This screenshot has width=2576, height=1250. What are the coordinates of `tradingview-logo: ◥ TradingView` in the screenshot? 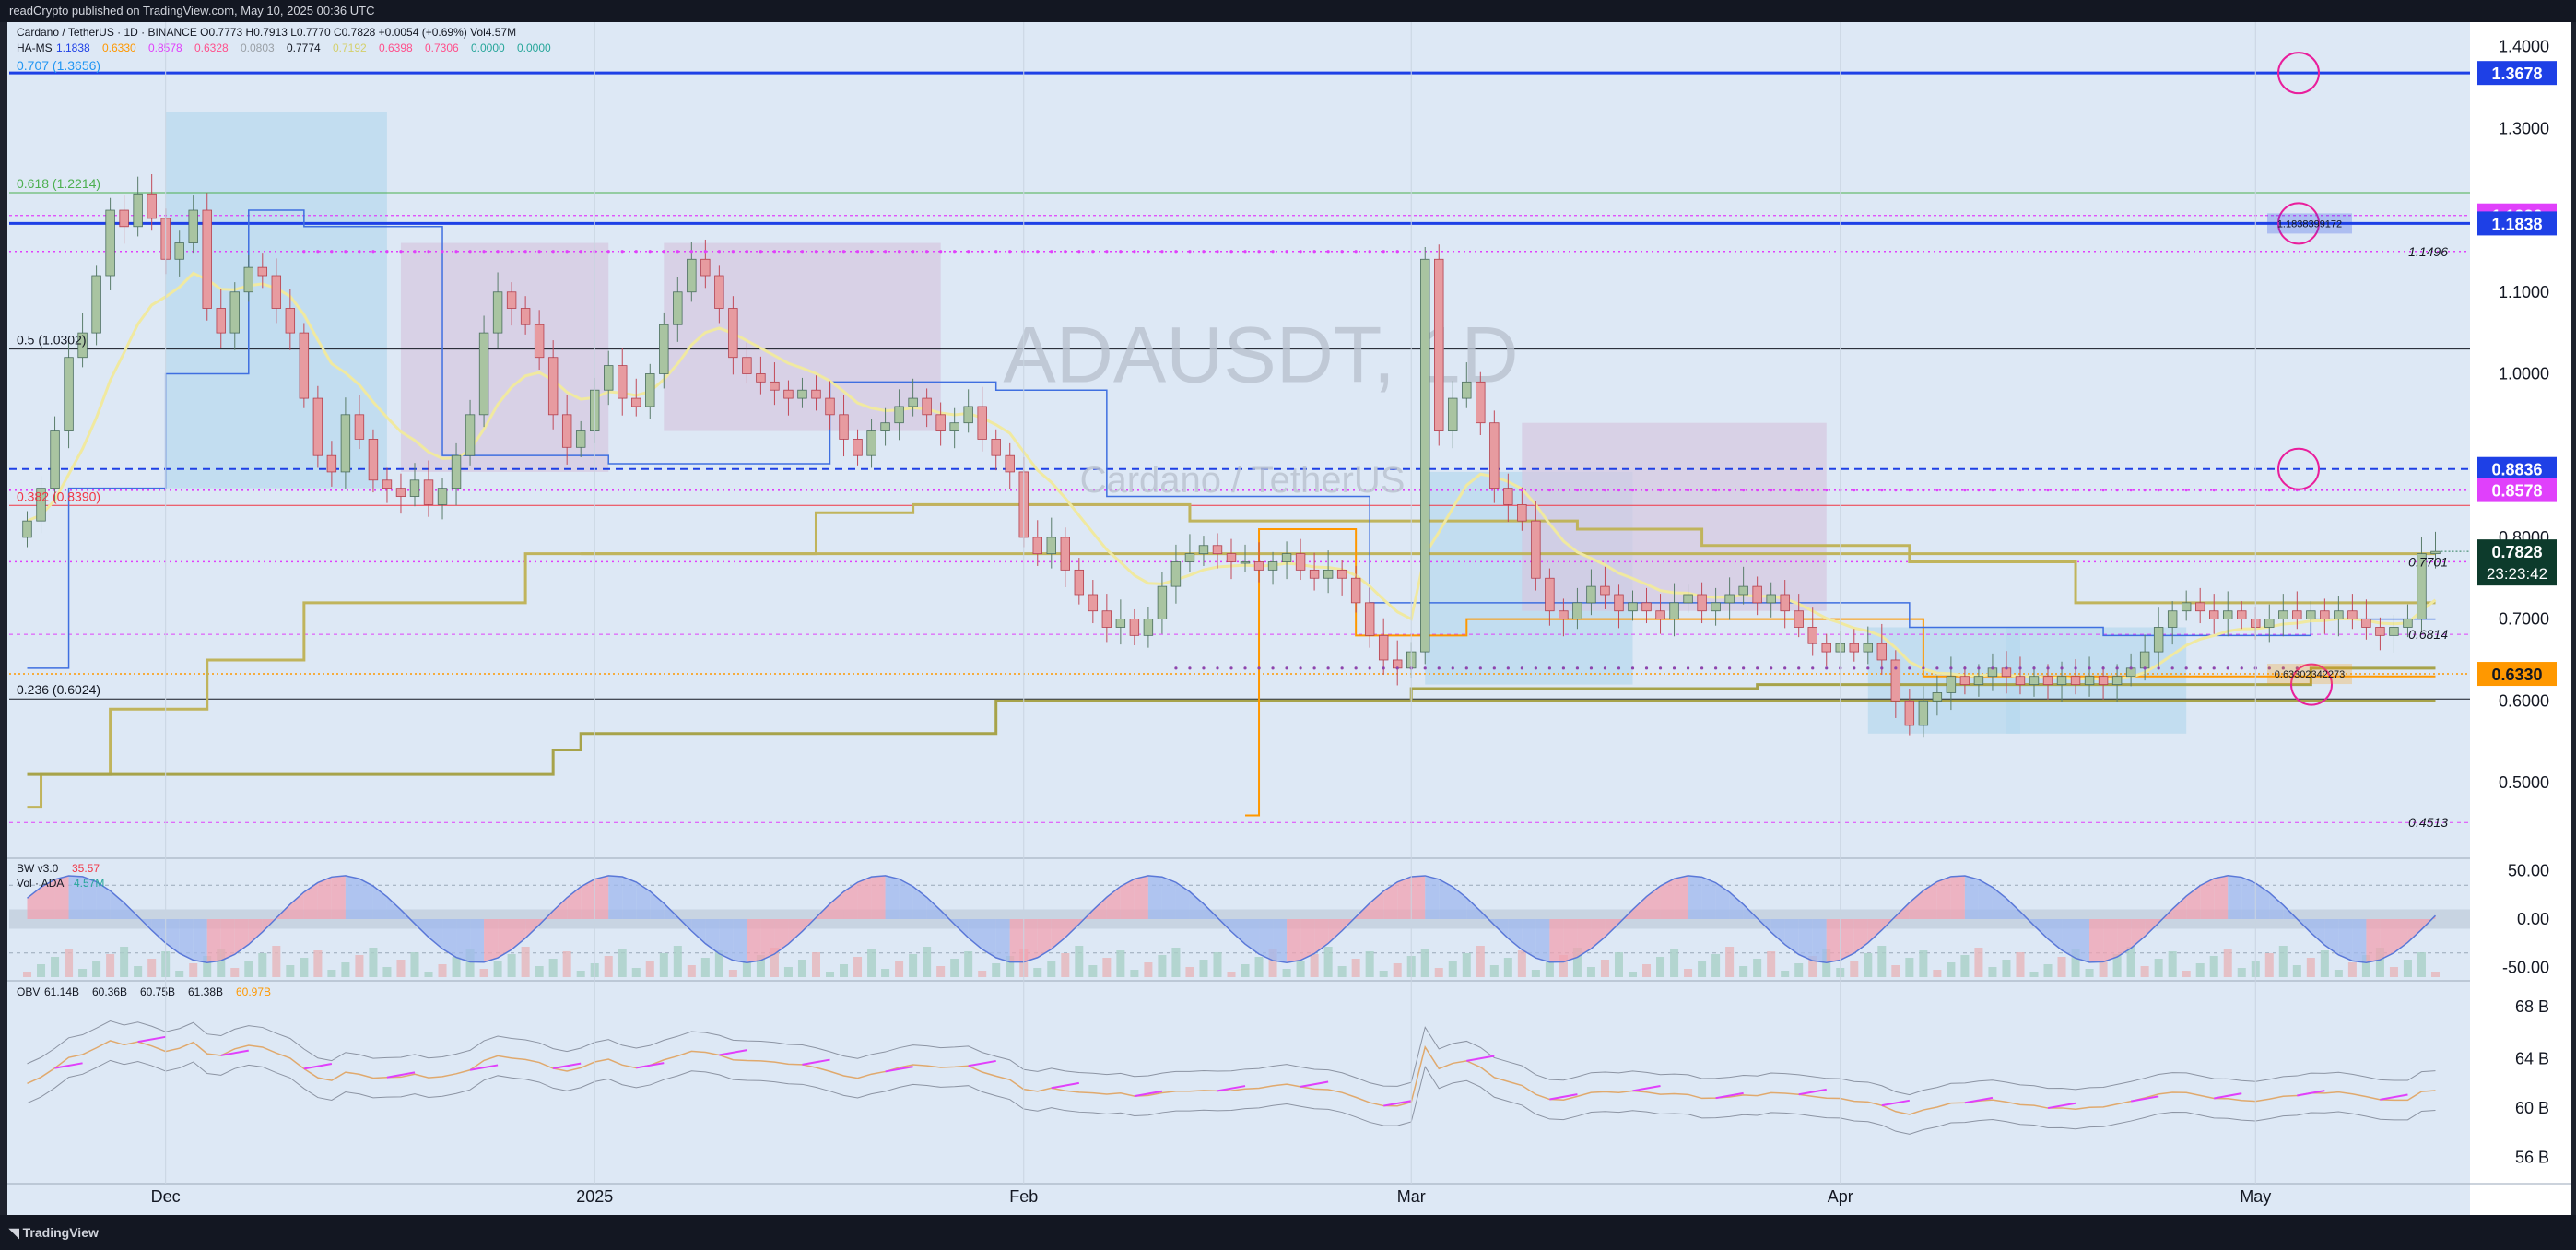 It's located at (54, 1232).